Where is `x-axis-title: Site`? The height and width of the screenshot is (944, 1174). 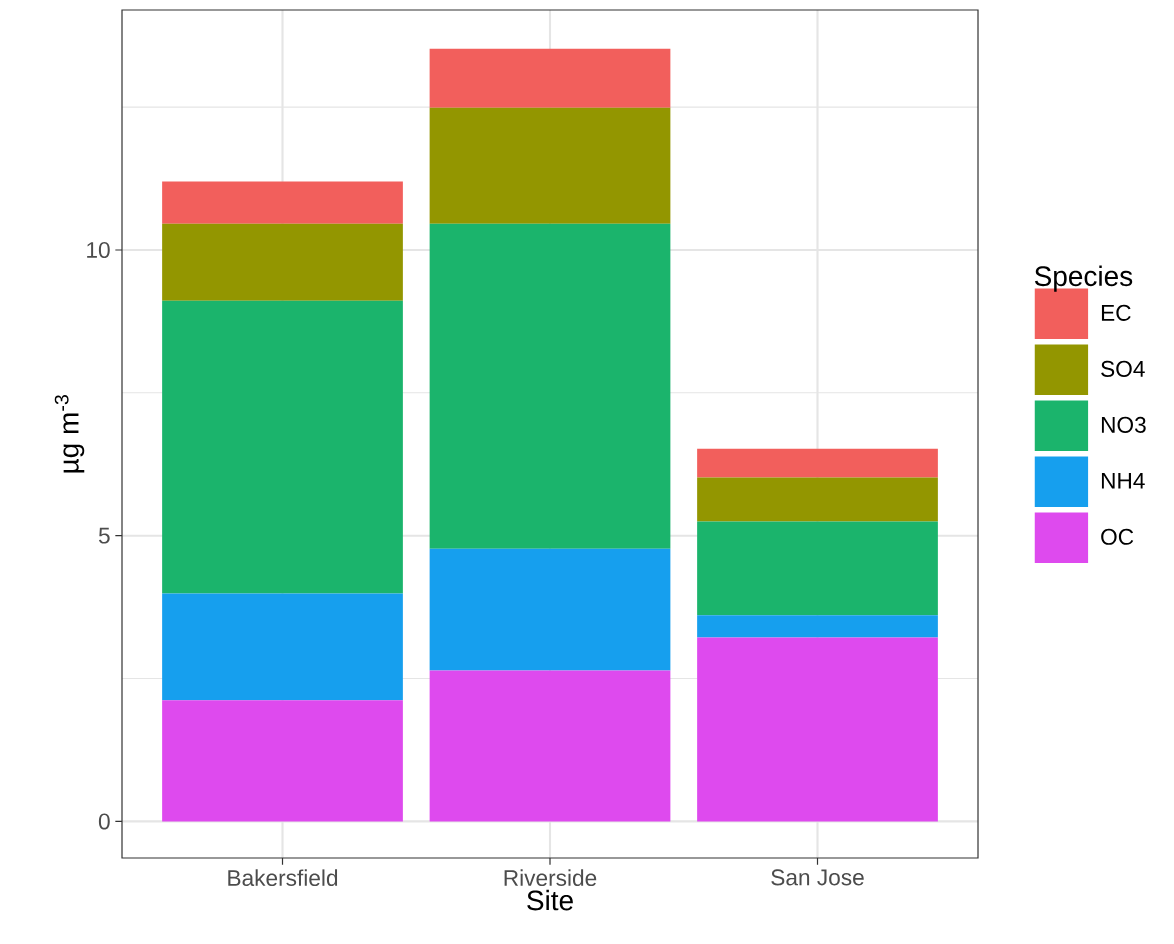
x-axis-title: Site is located at coordinates (550, 900).